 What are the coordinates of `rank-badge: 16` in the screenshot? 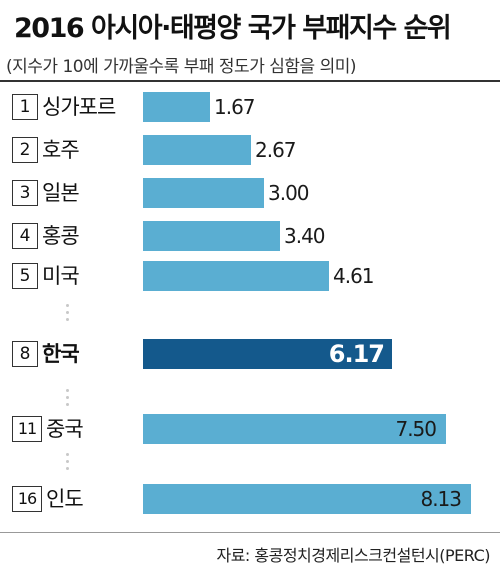 It's located at (27, 499).